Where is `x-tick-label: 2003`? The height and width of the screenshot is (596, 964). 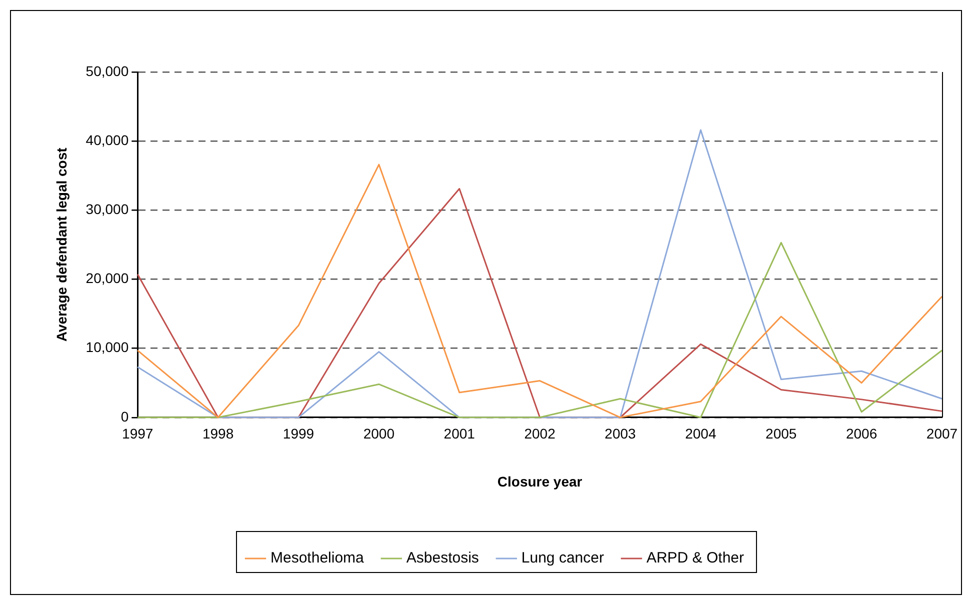 x-tick-label: 2003 is located at coordinates (620, 434).